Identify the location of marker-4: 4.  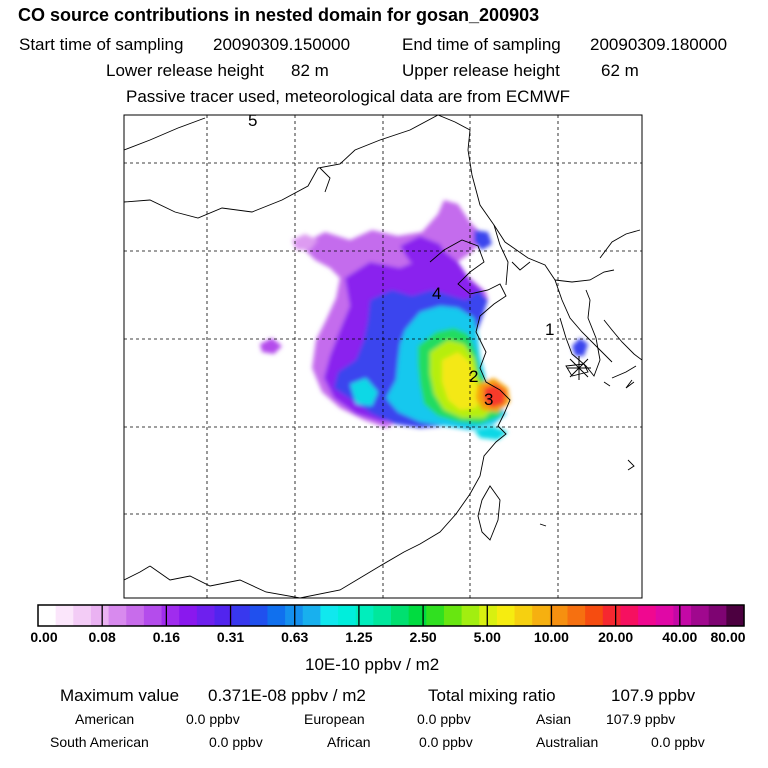
(436, 293).